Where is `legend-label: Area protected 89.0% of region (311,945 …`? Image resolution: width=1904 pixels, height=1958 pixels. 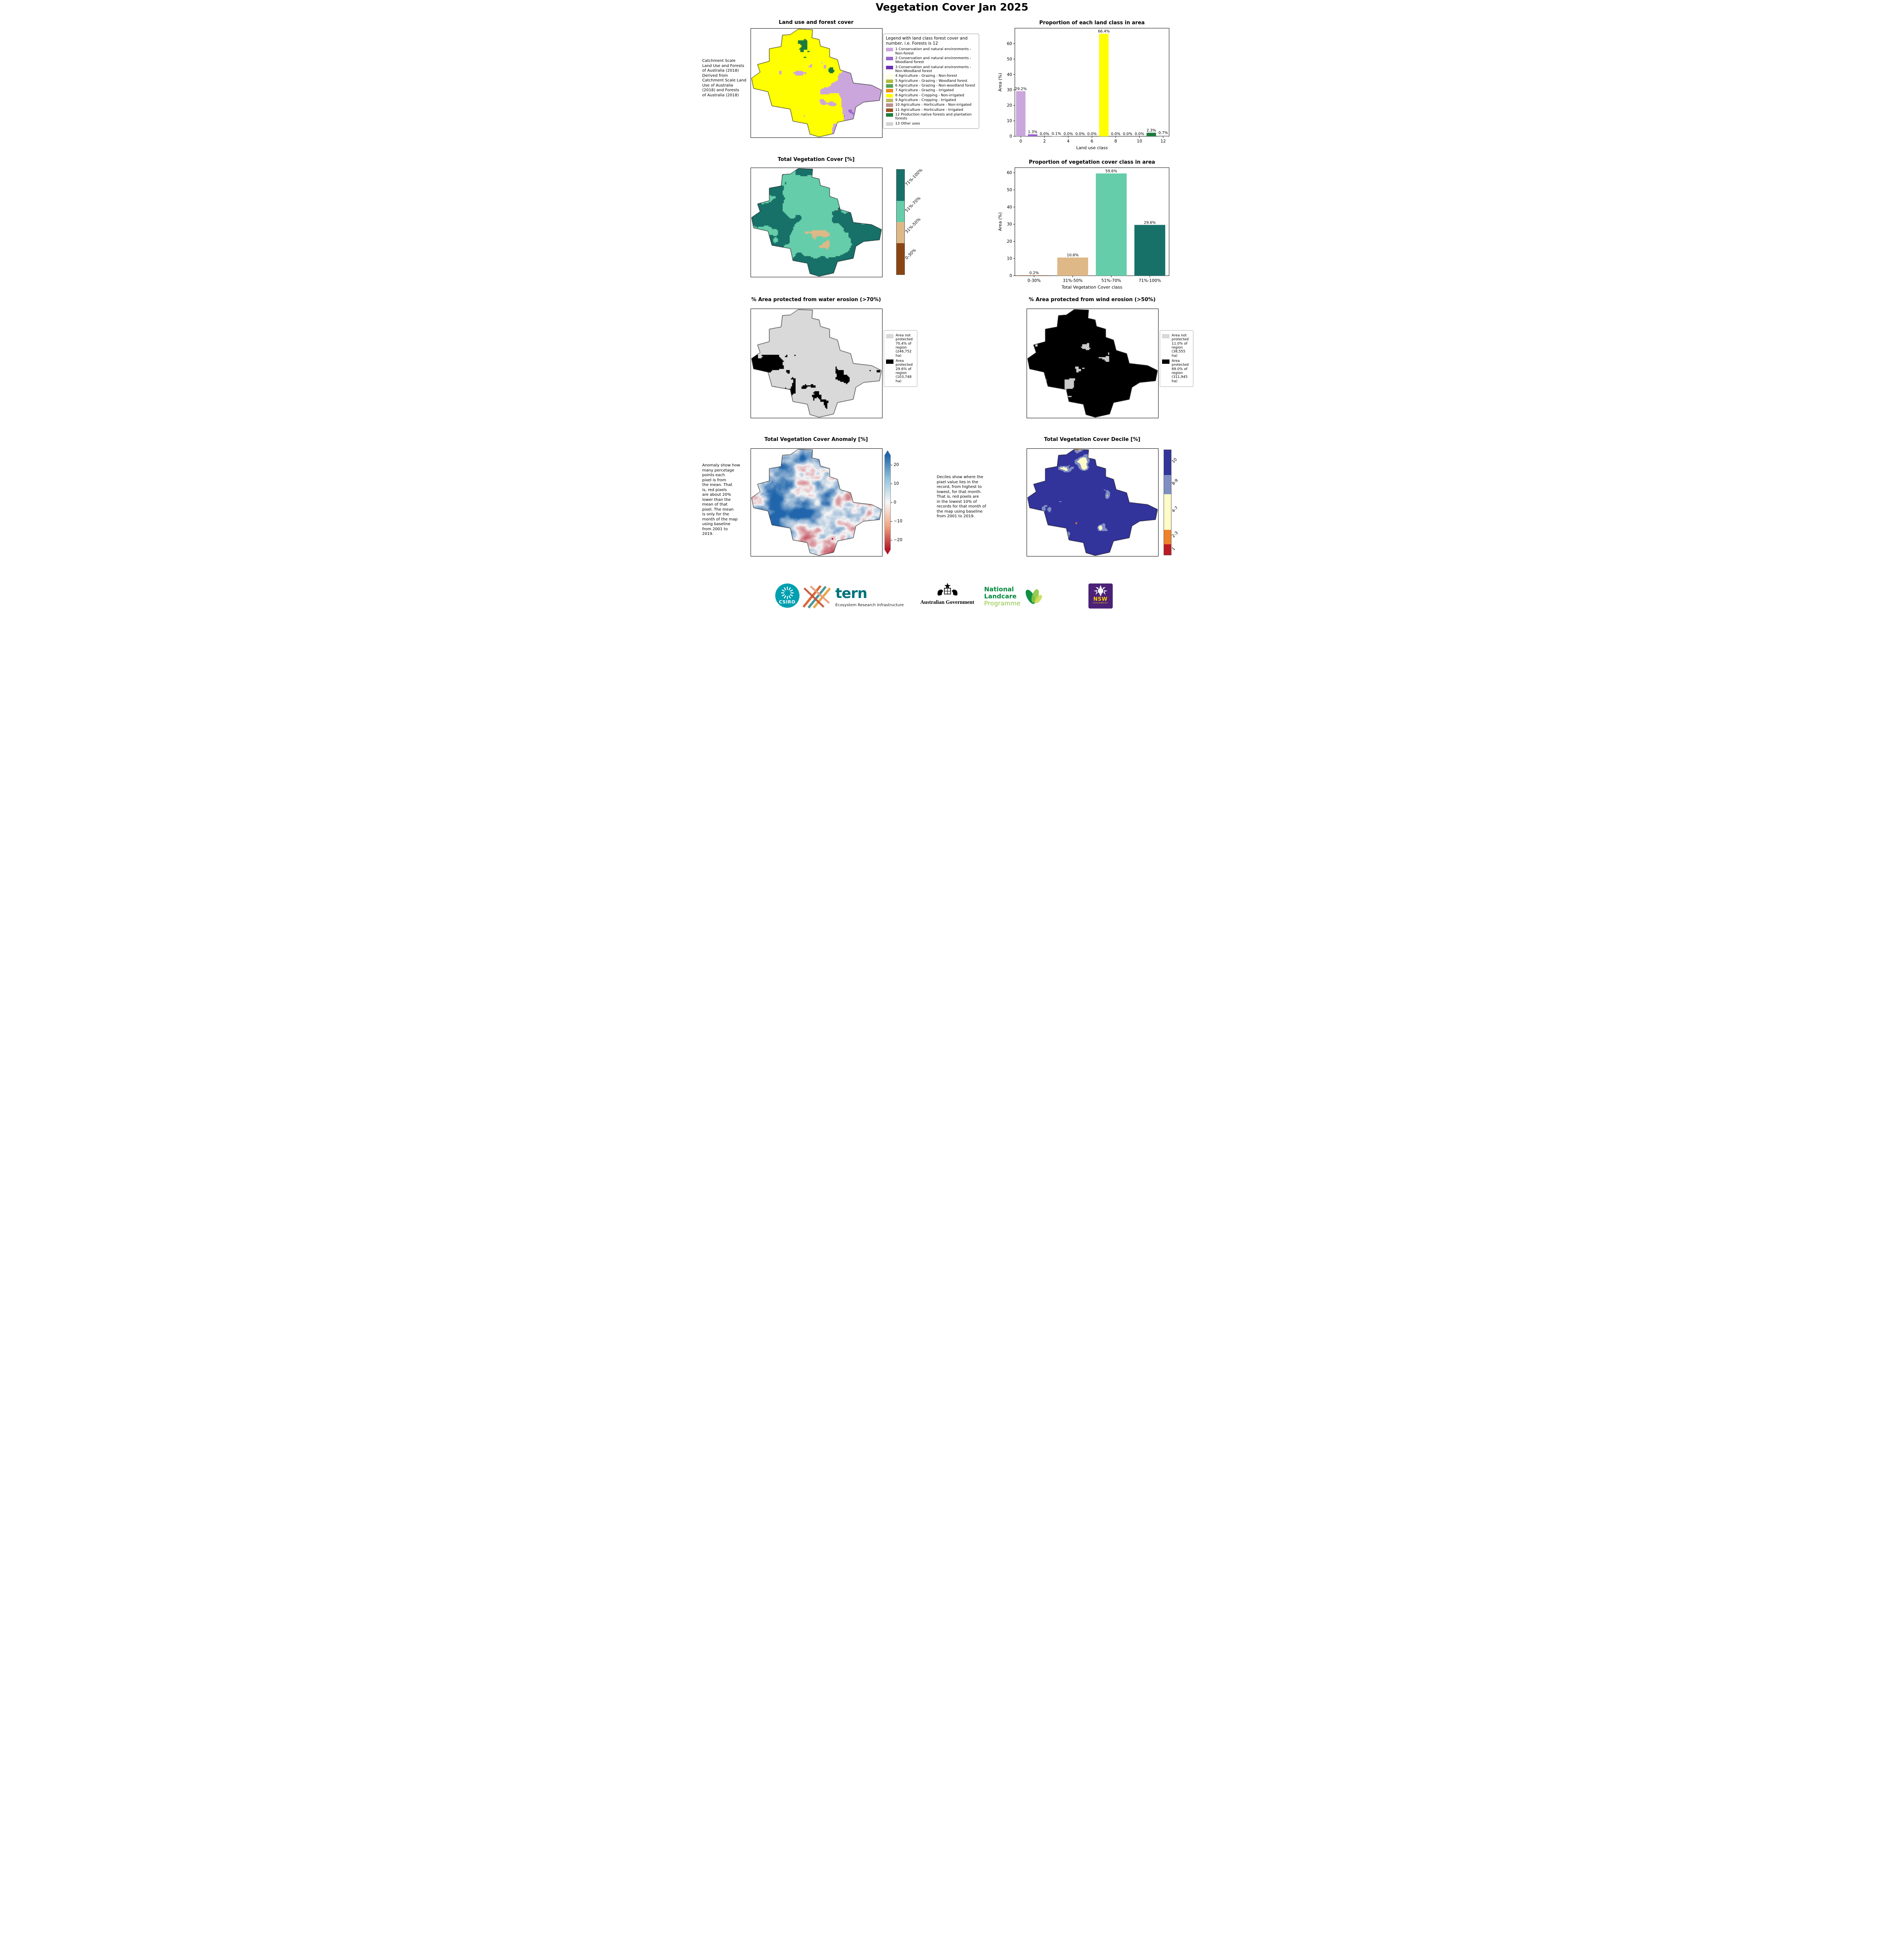
legend-label: Area protected 89.0% of region (311,945 … is located at coordinates (1180, 371).